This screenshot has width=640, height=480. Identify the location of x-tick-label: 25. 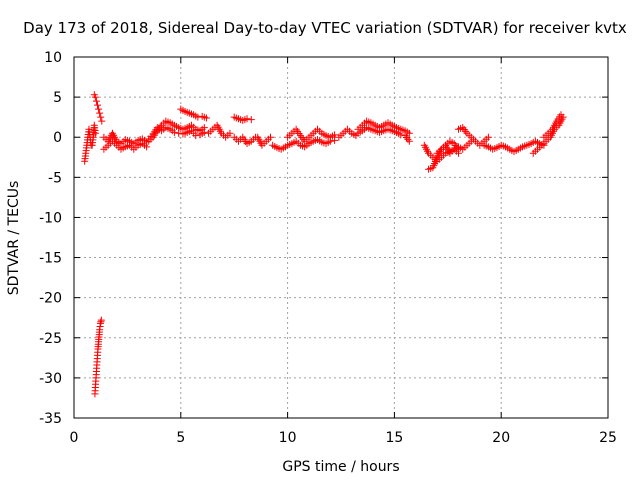
(608, 438).